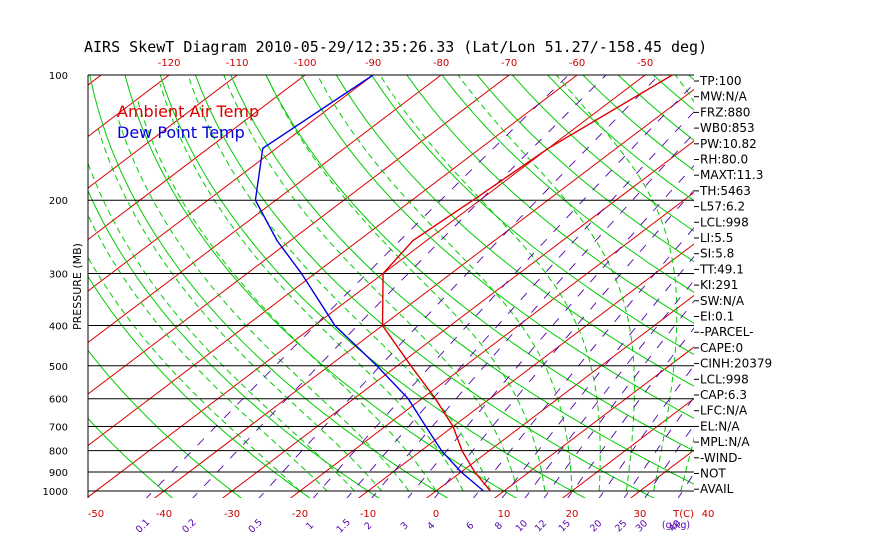  I want to click on mixing-ratio-label: 30, so click(642, 526).